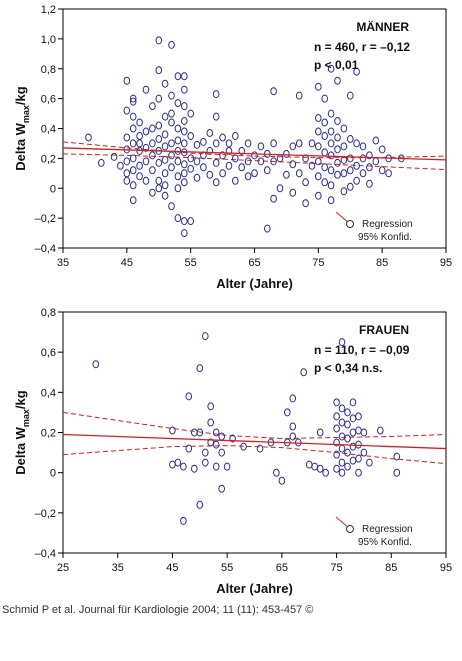 This screenshot has width=462, height=661. What do you see at coordinates (385, 237) in the screenshot?
I see `legend-confidence: 95% Konfid.` at bounding box center [385, 237].